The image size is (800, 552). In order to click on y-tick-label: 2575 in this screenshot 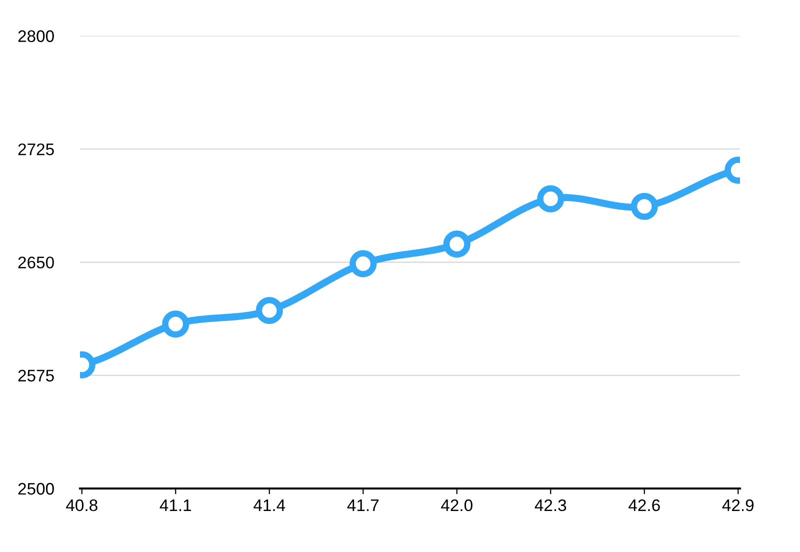, I will do `click(36, 376)`.